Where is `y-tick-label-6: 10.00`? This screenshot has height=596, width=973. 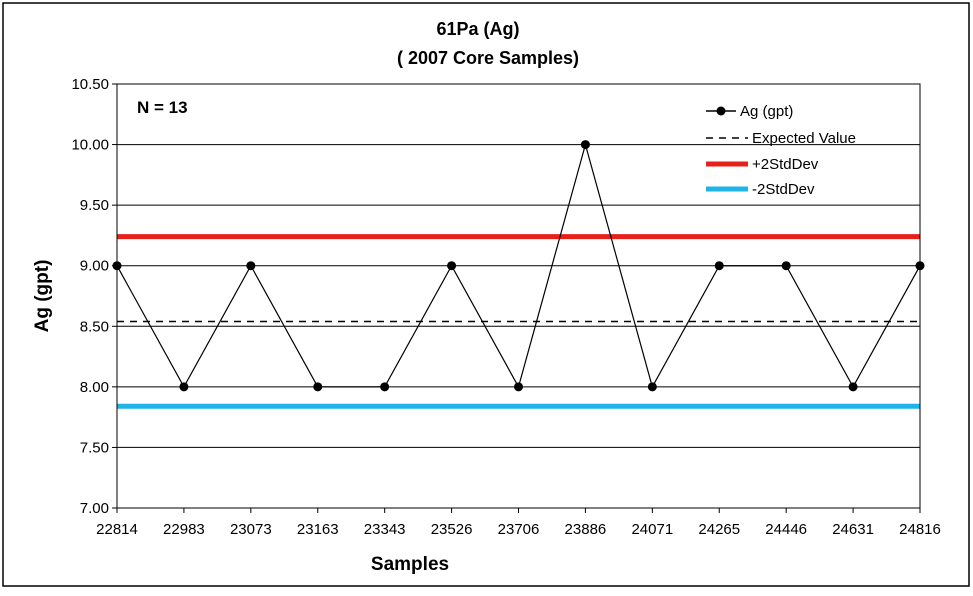
y-tick-label-6: 10.00 is located at coordinates (90, 145).